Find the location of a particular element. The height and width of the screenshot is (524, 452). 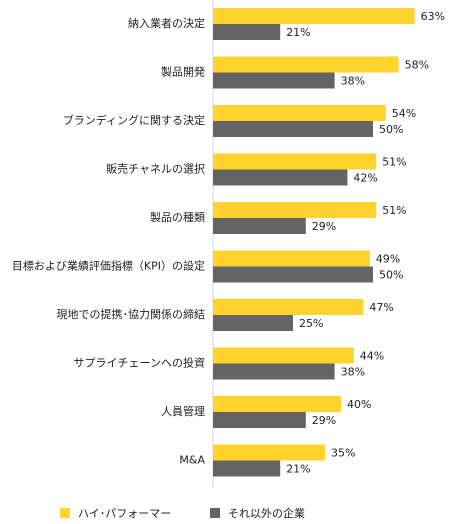

category-label: 製品の種類 is located at coordinates (177, 217).